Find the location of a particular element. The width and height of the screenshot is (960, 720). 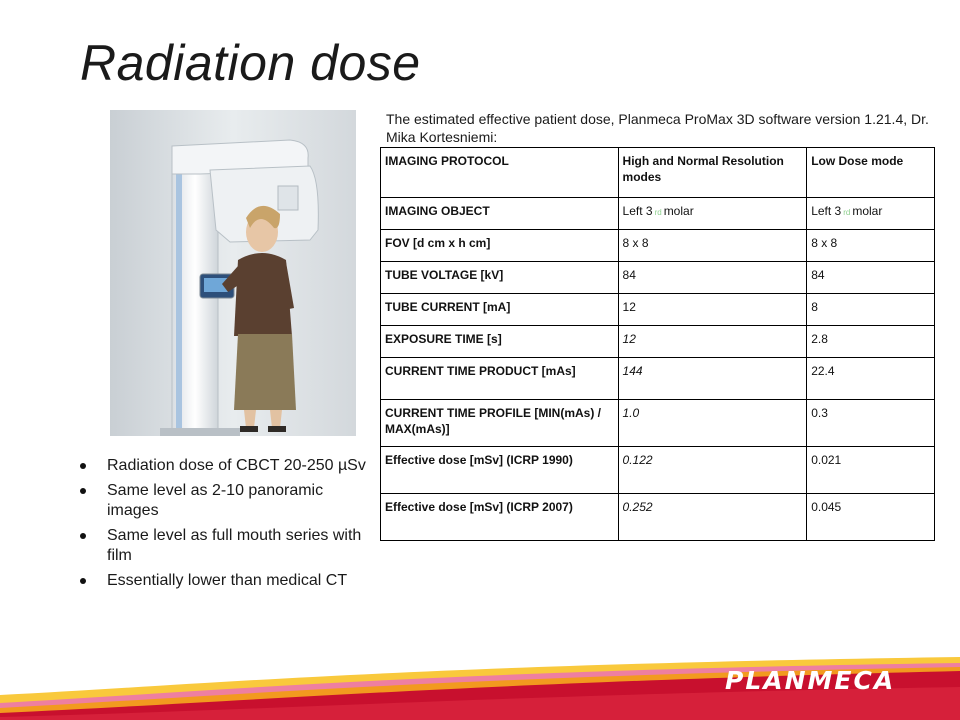

planmeca-logo: PLANMECA is located at coordinates (810, 680).